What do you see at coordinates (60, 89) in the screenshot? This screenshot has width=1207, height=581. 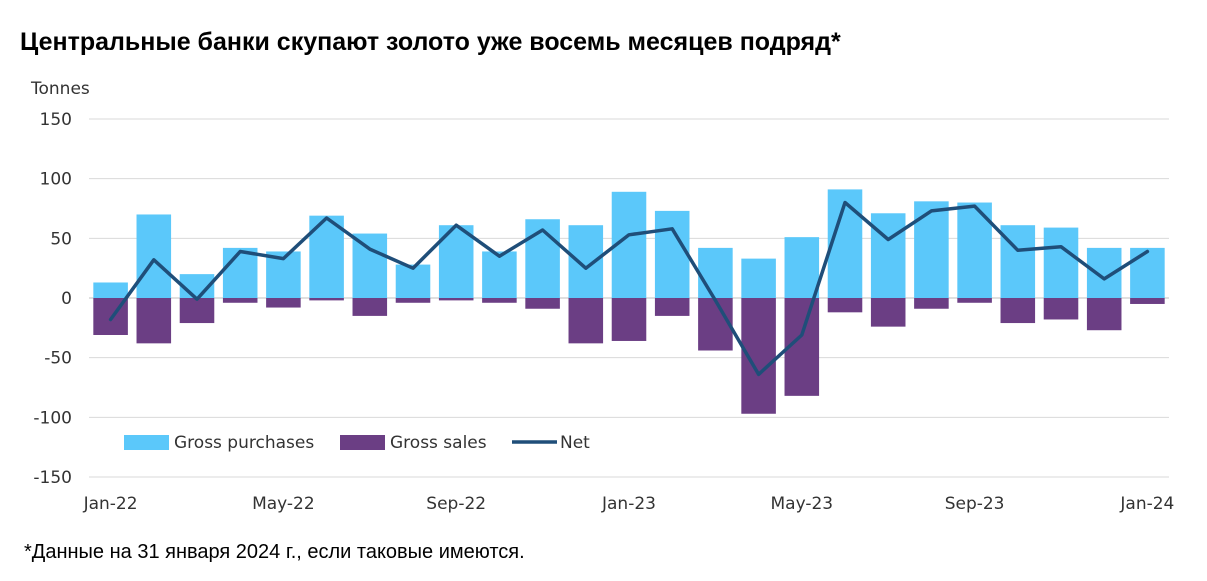 I see `y-axis-unit-label: Tonnes` at bounding box center [60, 89].